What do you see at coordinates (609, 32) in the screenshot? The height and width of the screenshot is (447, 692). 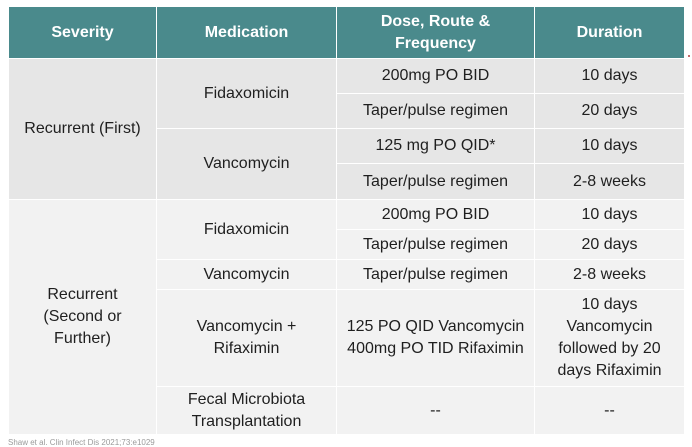 I see `header-duration: Duration` at bounding box center [609, 32].